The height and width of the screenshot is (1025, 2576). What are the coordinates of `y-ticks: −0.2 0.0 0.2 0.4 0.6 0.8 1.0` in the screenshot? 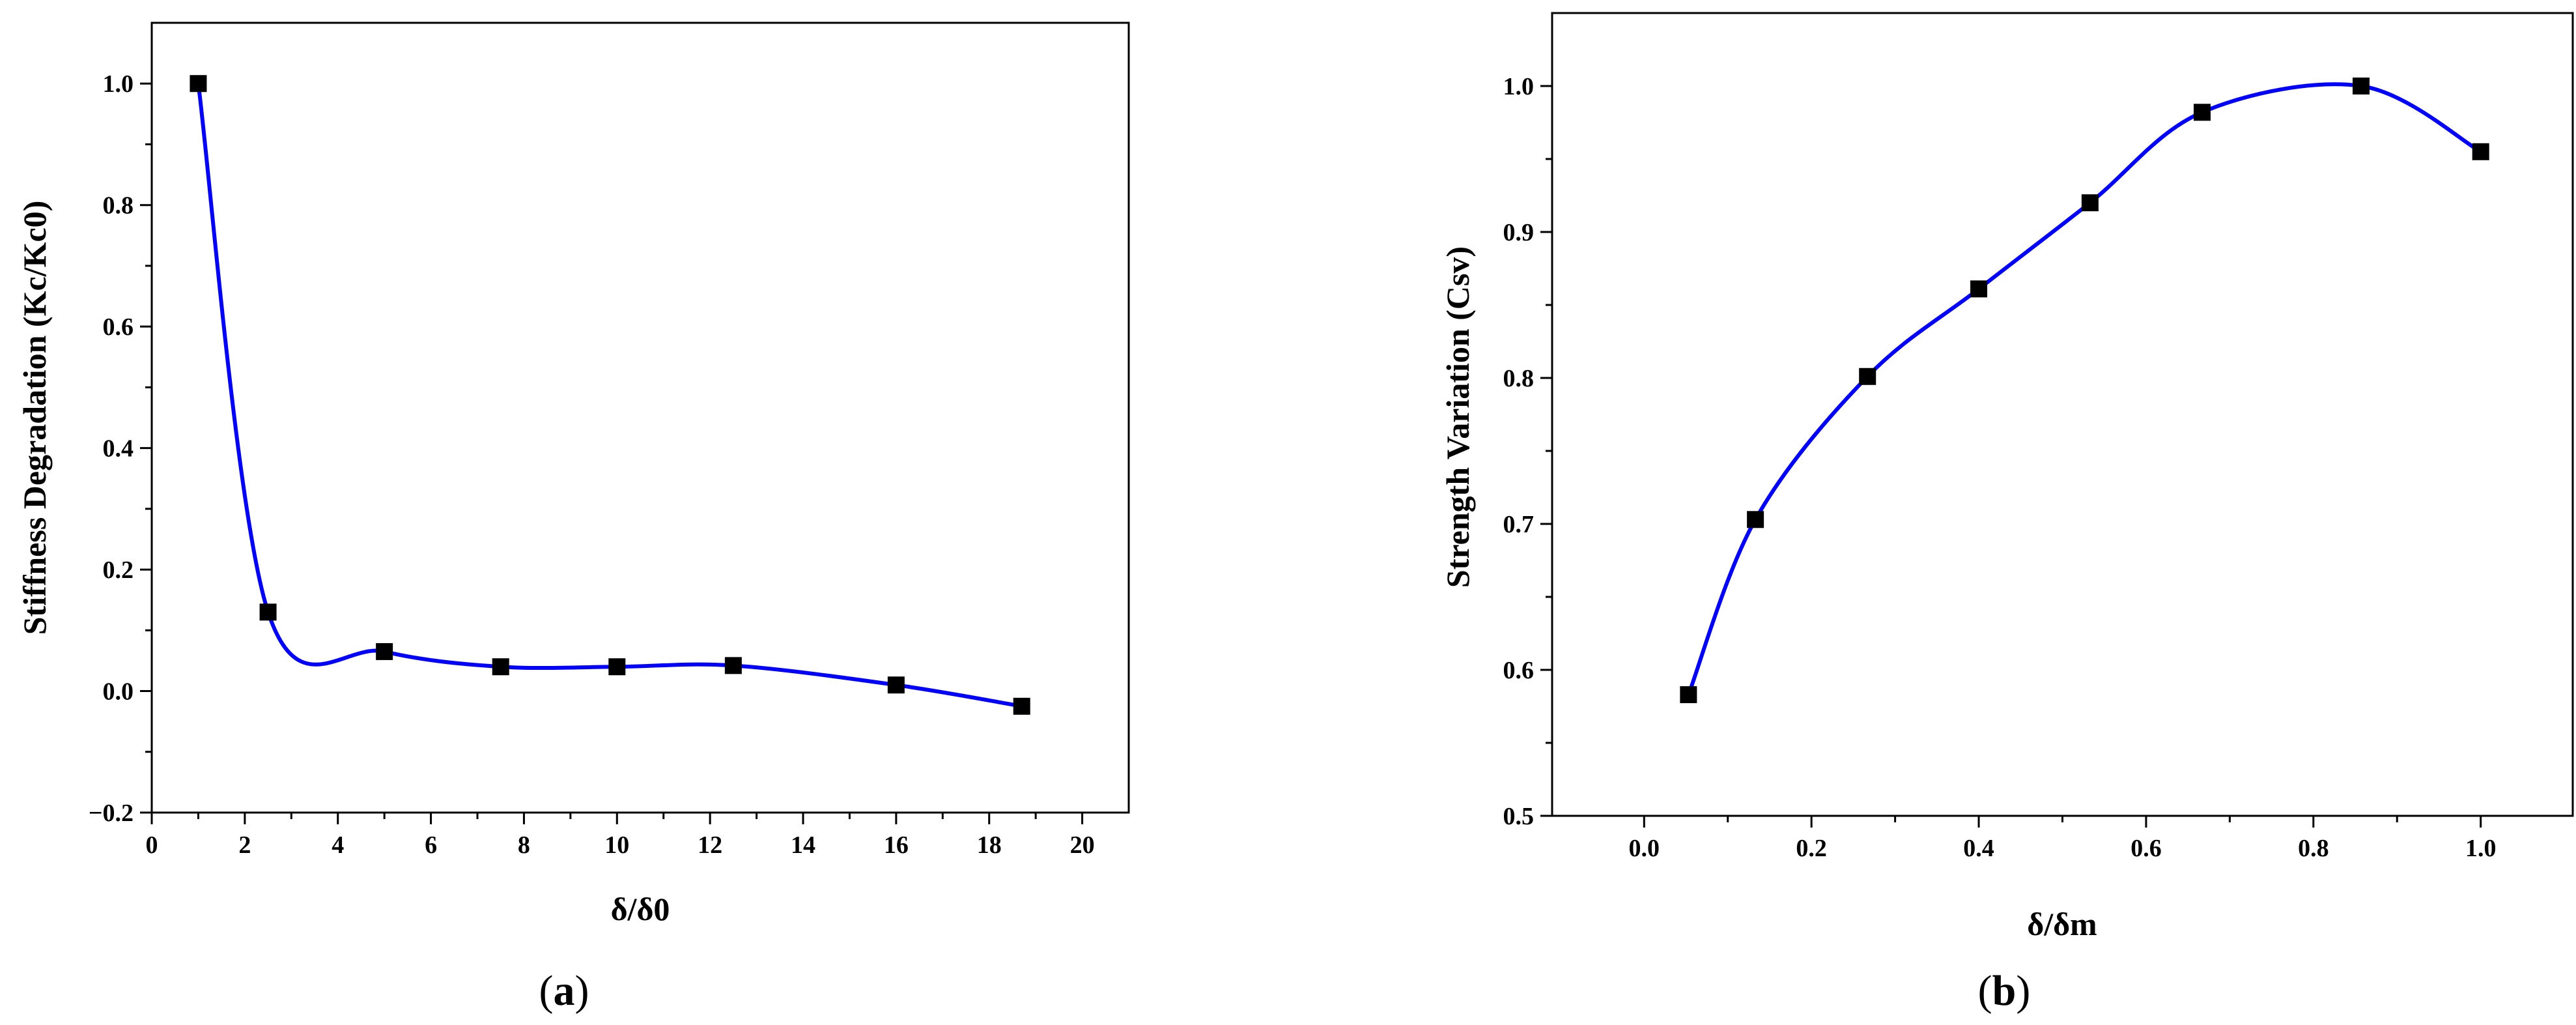 It's located at (120, 448).